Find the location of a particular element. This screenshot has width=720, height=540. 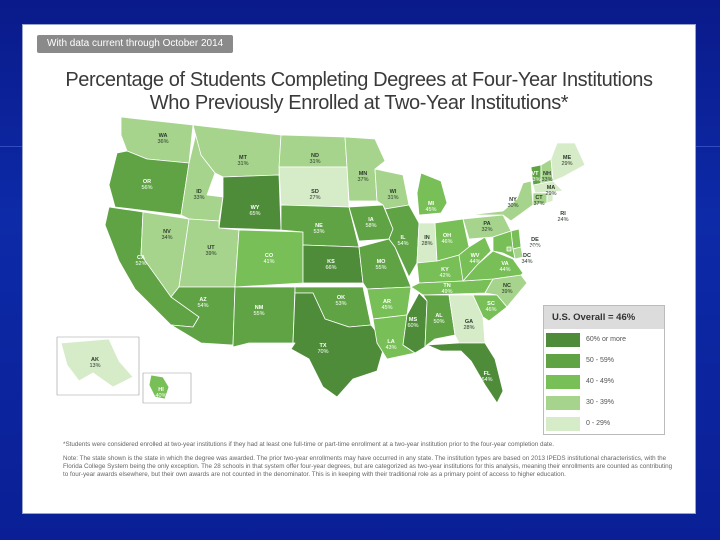

state-sd is located at coordinates (314, 187).